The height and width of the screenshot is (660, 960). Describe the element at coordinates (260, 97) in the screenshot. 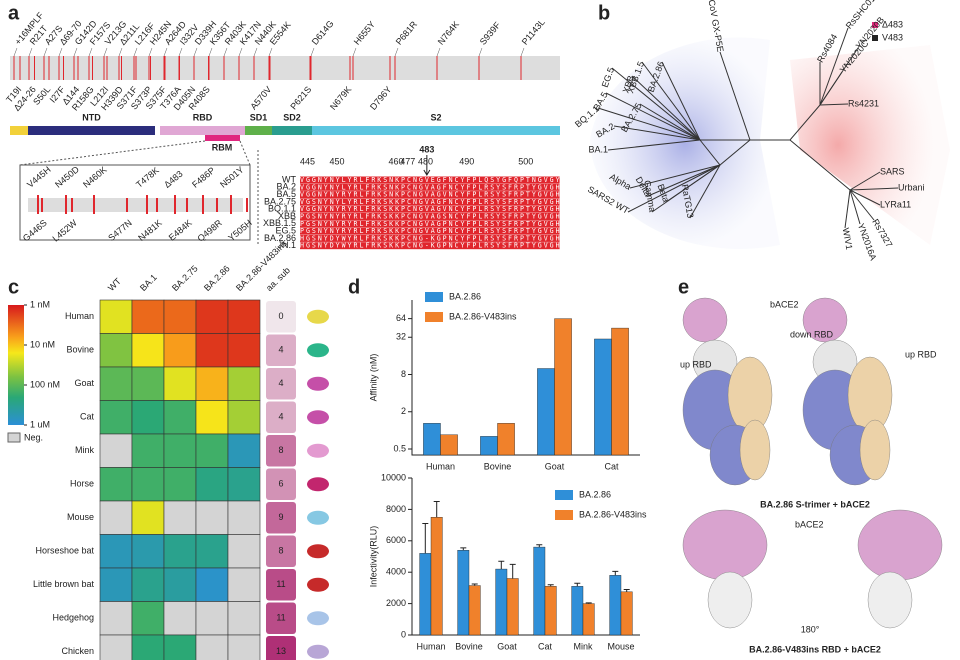

I see `mutation-label: A570V` at that location.